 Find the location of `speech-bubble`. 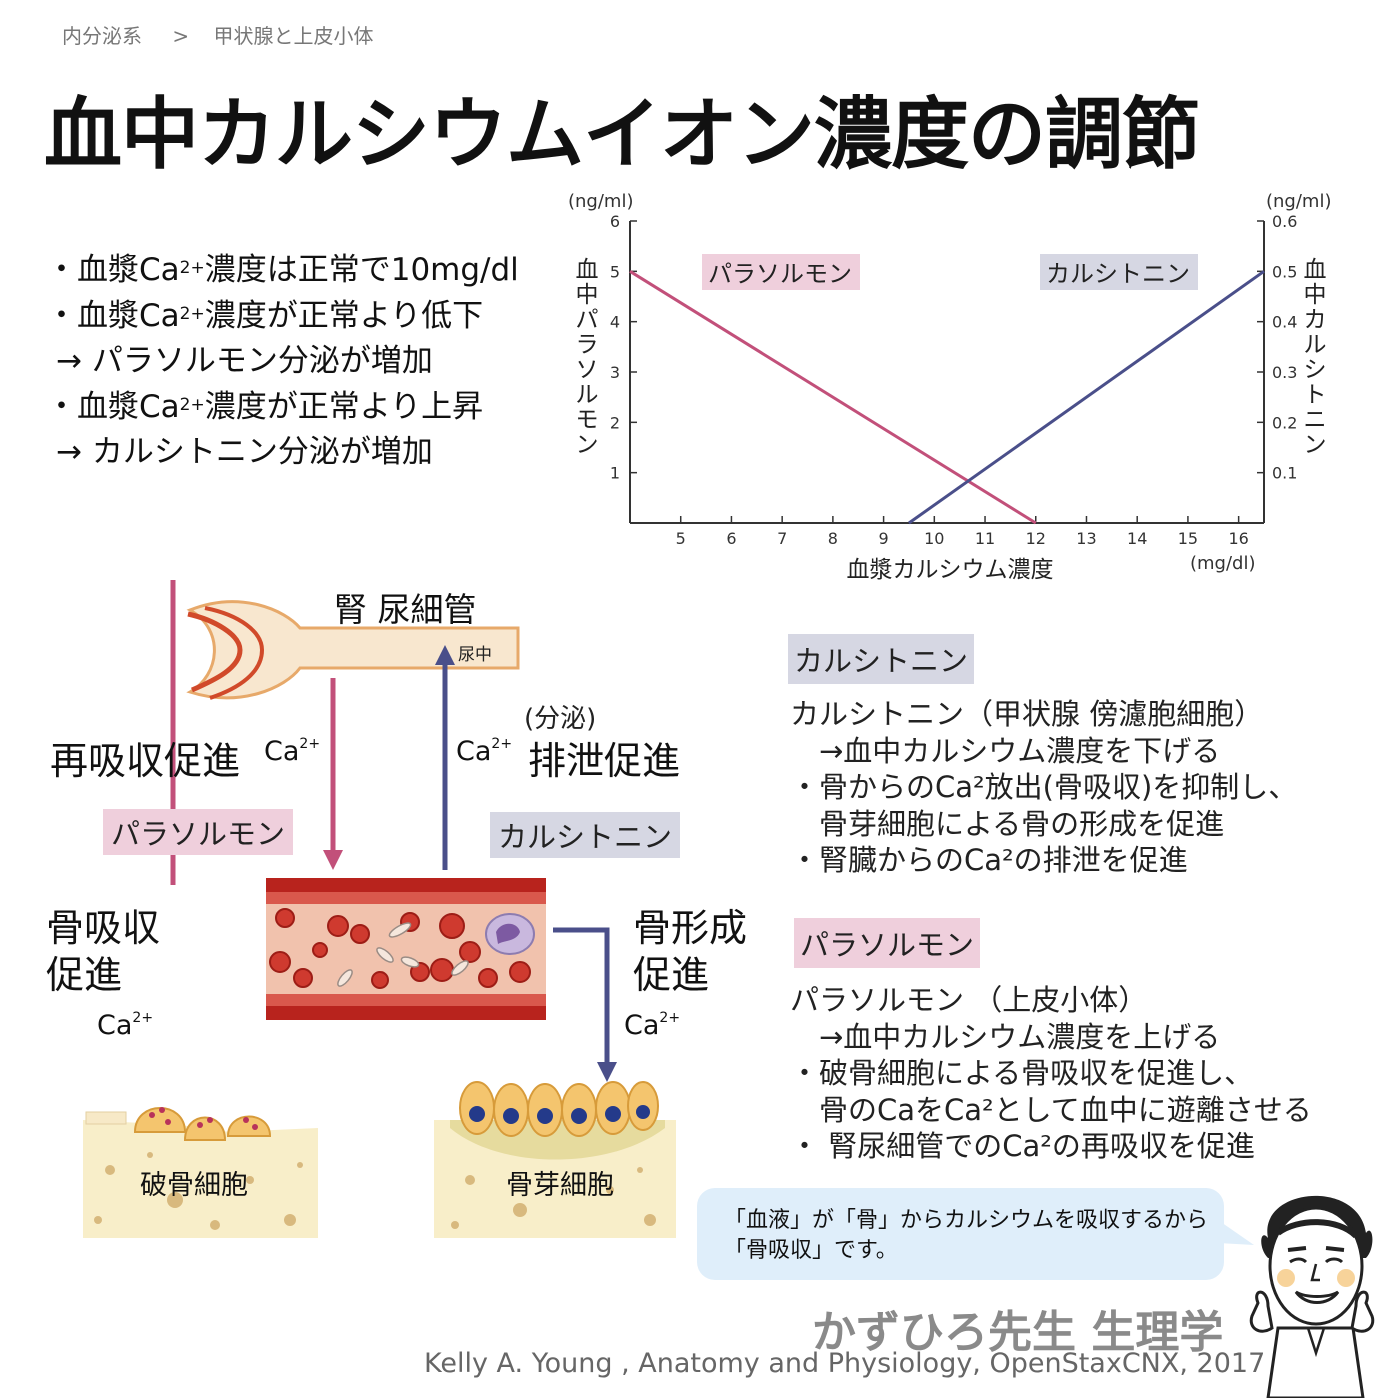

speech-bubble is located at coordinates (960, 1234).